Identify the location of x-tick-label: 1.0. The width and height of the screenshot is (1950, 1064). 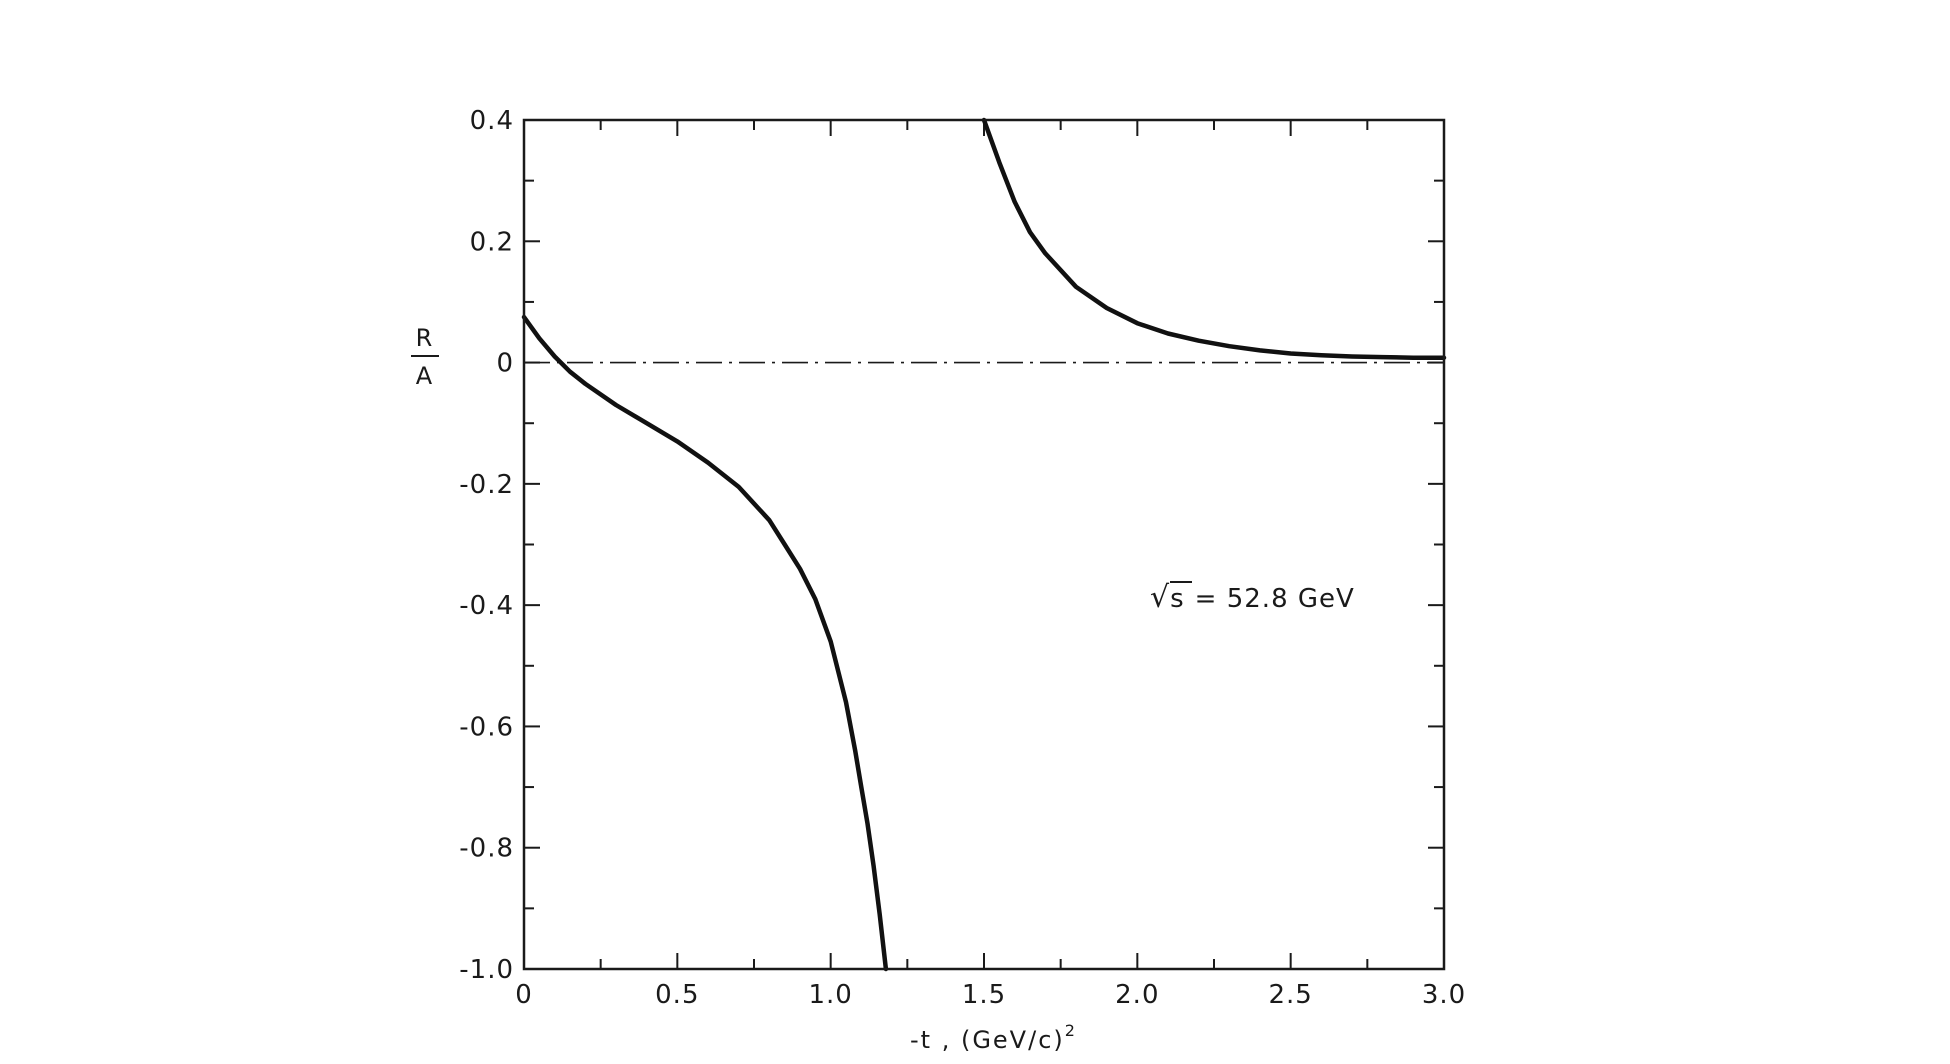
(830, 995).